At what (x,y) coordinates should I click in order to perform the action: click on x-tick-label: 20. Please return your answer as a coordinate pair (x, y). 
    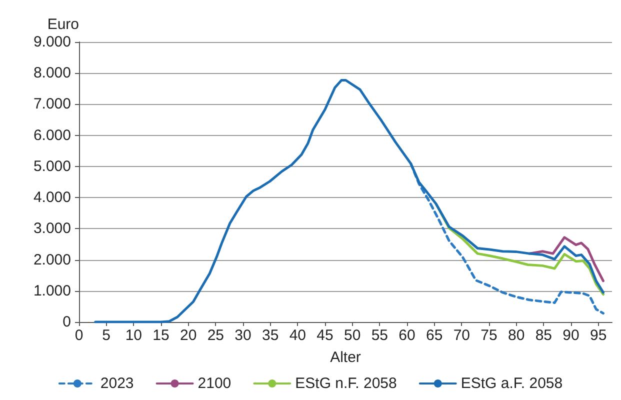
    Looking at the image, I should click on (188, 335).